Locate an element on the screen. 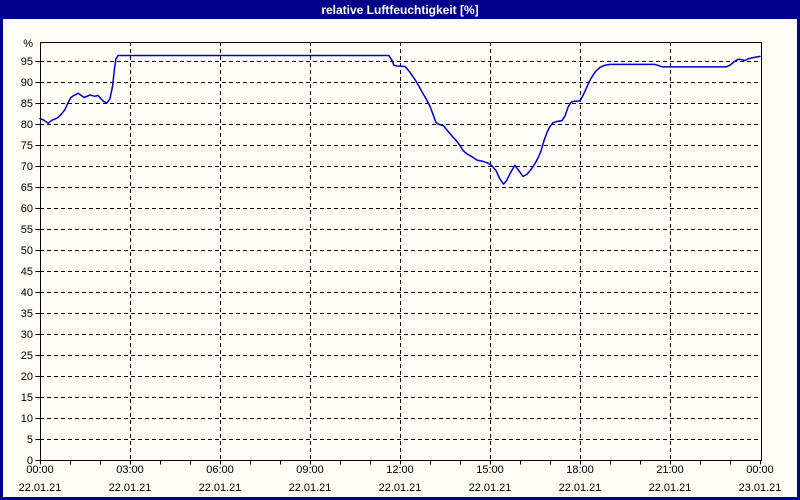  y-axis-label: 10 is located at coordinates (27, 419).